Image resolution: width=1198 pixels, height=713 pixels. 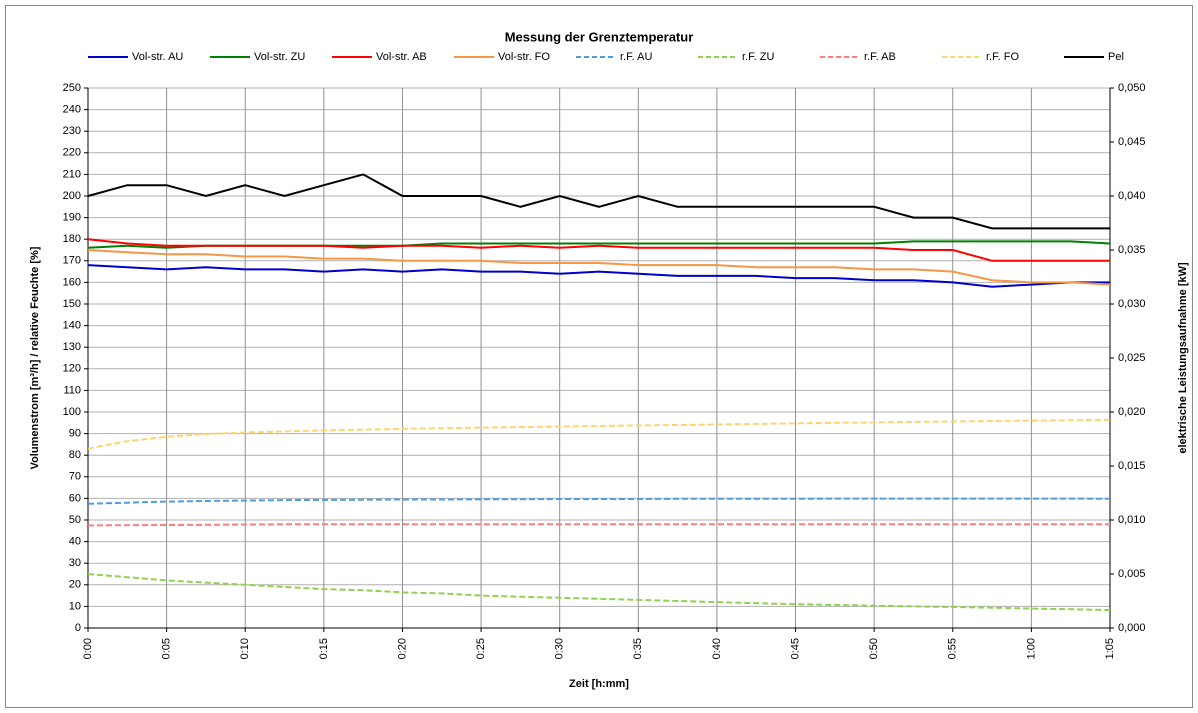 I want to click on x-tick-label: 0:25, so click(x=481, y=648).